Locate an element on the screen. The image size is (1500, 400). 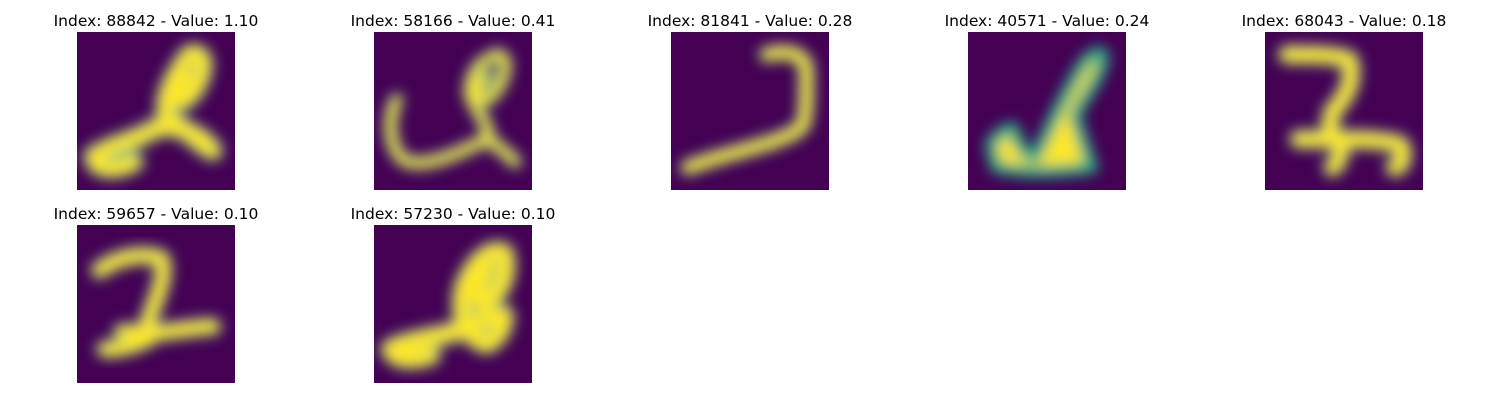
panel-title: Index: 59657 - Value: 0.10 is located at coordinates (156, 214).